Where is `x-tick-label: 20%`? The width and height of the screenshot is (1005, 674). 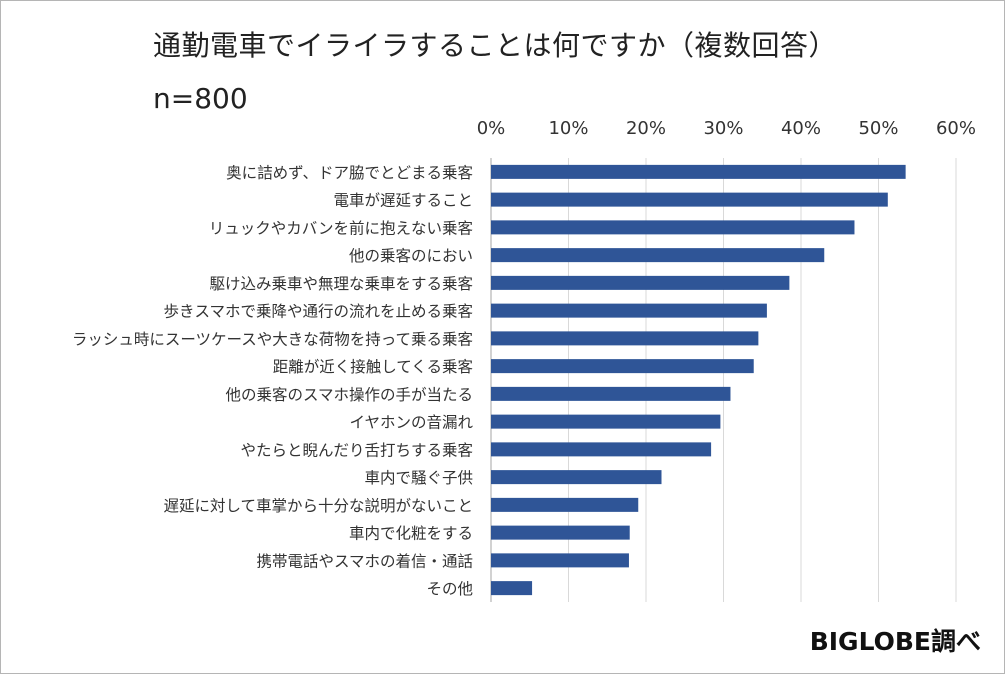
x-tick-label: 20% is located at coordinates (646, 128).